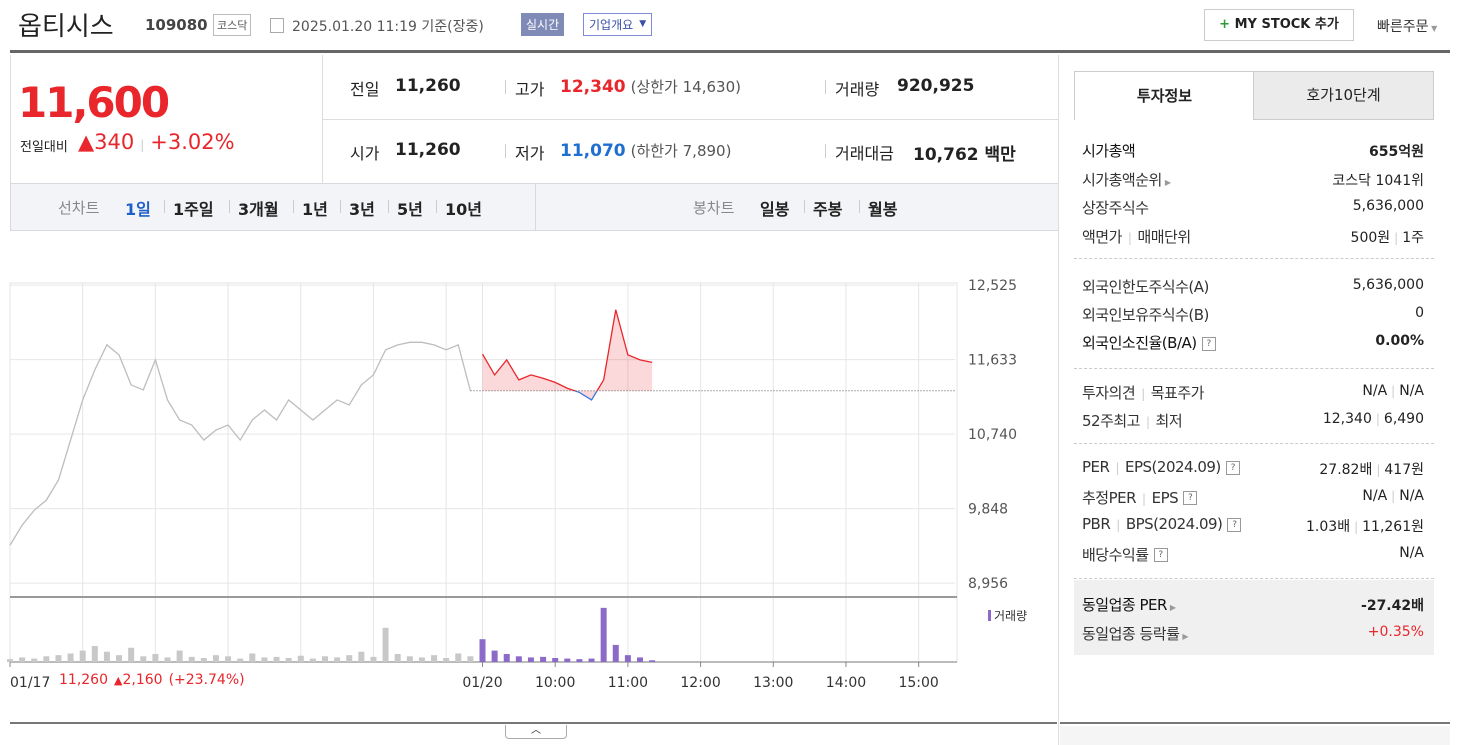 This screenshot has height=745, width=1464. I want to click on period-tab: 10년, so click(463, 209).